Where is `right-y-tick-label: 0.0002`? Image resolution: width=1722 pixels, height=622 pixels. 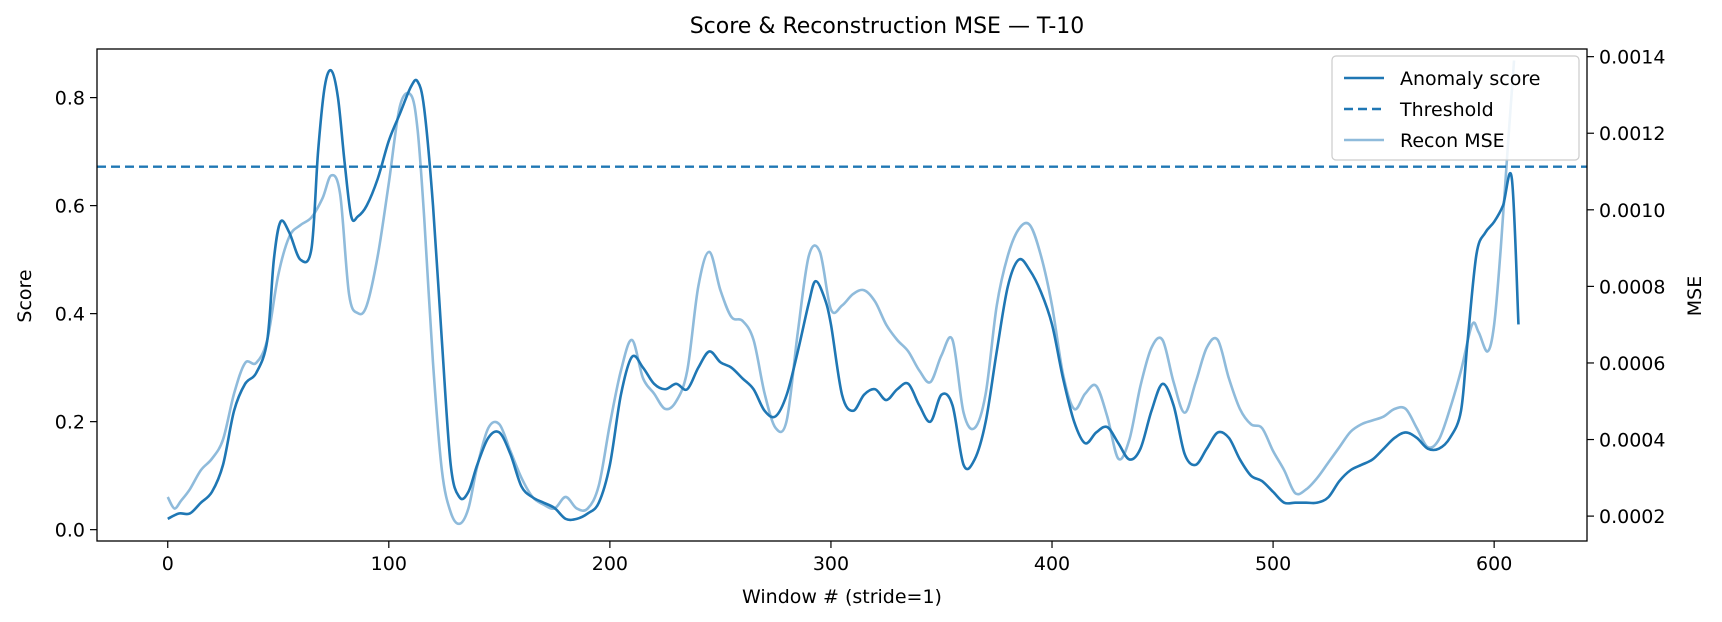 right-y-tick-label: 0.0002 is located at coordinates (1632, 517).